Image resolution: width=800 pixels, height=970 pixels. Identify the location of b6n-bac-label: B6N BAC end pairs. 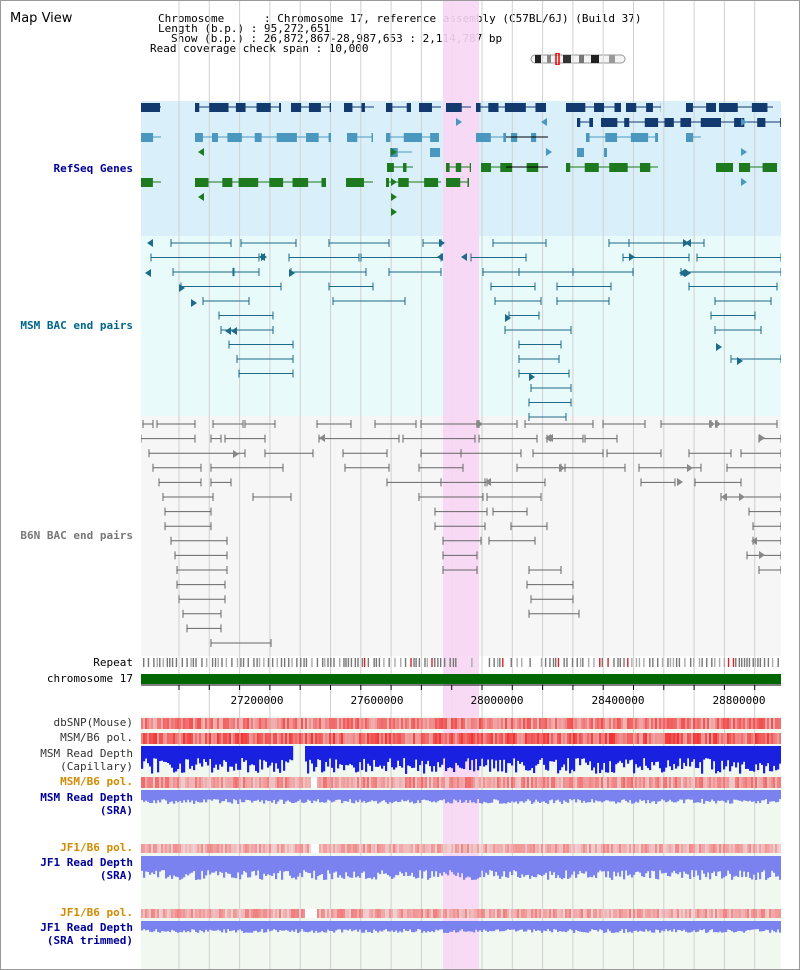
(76, 535).